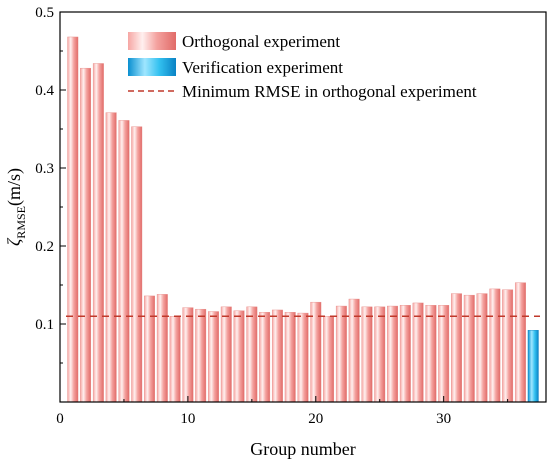 The width and height of the screenshot is (550, 466). What do you see at coordinates (44, 169) in the screenshot?
I see `y-tick-label-2: 0.3` at bounding box center [44, 169].